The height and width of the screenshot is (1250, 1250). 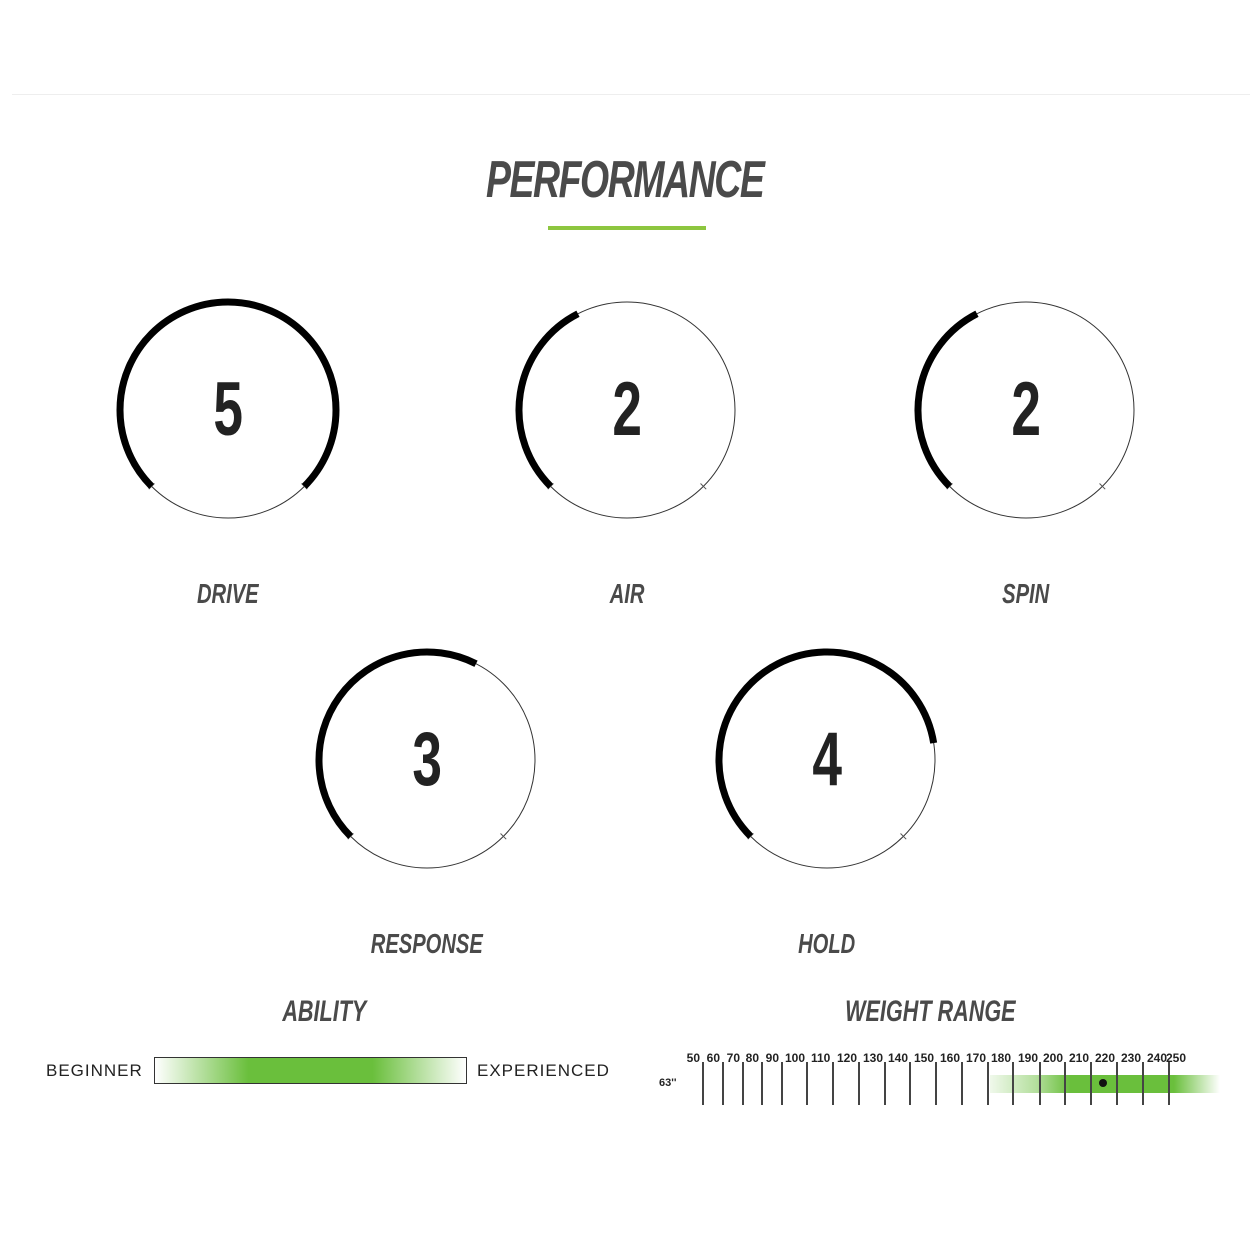 What do you see at coordinates (310, 1070) in the screenshot?
I see `ability-bar` at bounding box center [310, 1070].